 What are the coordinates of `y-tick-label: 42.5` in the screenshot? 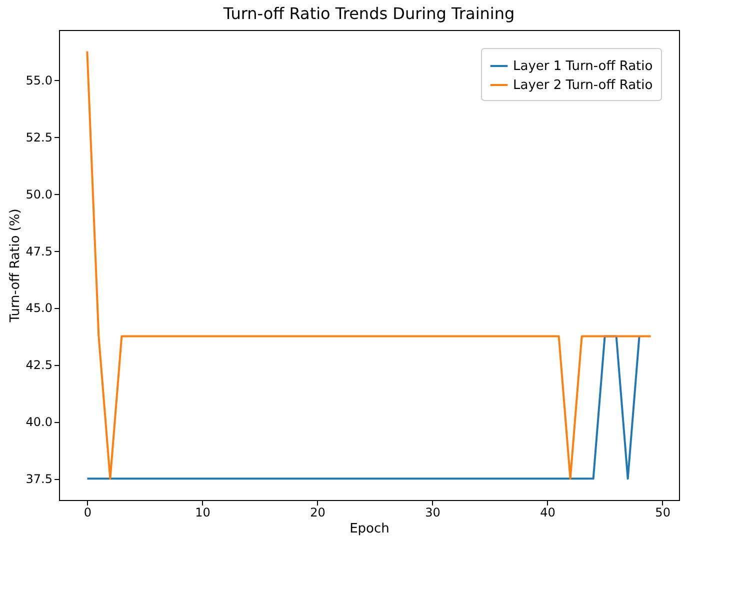 It's located at (39, 365).